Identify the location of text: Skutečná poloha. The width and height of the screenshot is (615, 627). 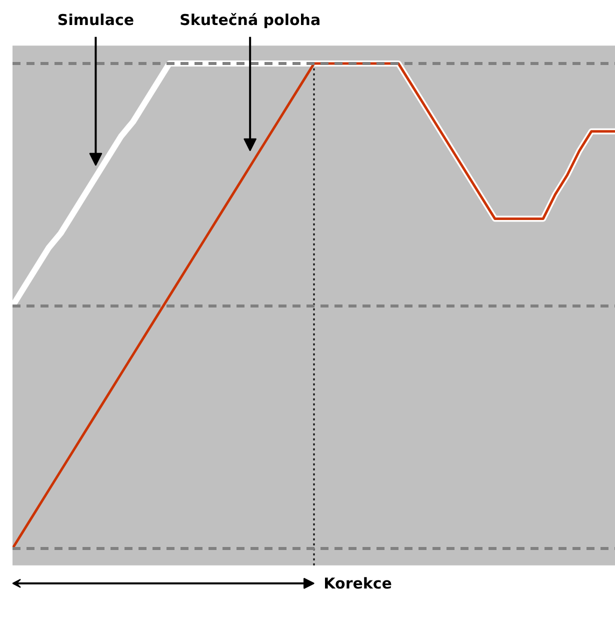
(250, 19).